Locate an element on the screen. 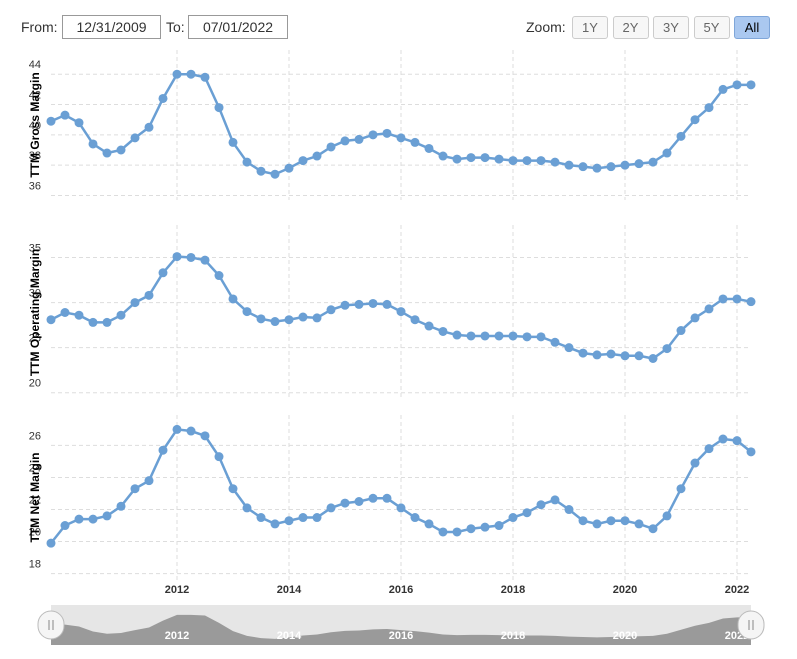 The height and width of the screenshot is (659, 797). x-tick-label: 2014 is located at coordinates (289, 590).